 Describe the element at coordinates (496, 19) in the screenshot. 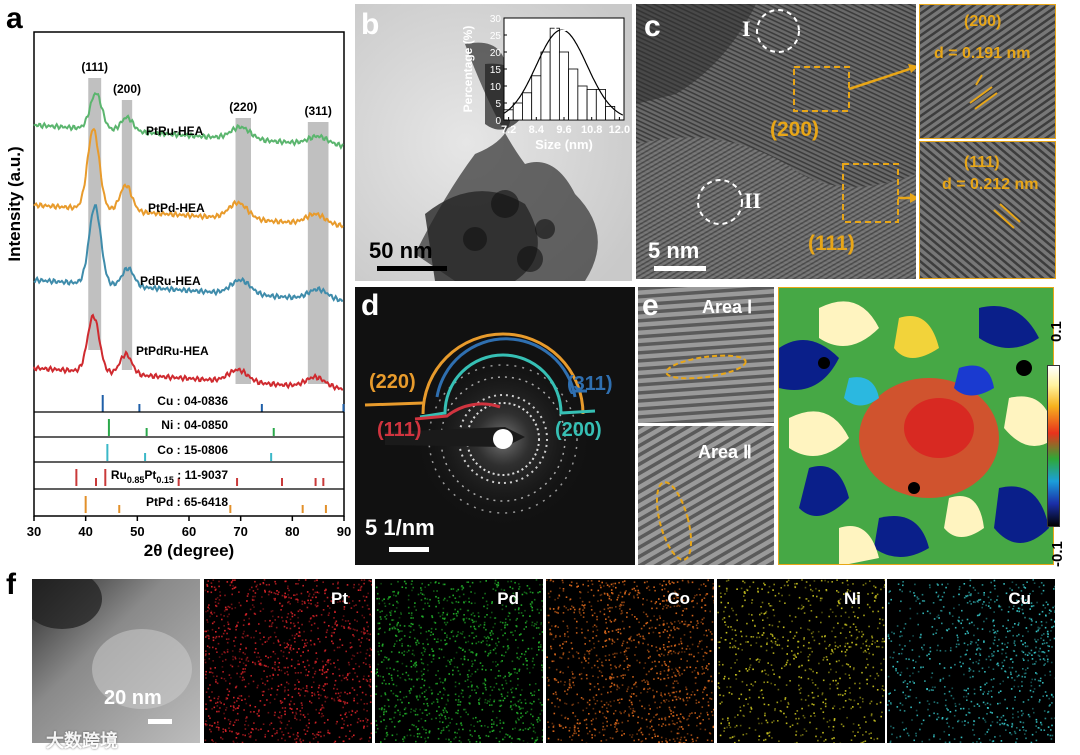

I see `inset-y-tick-label: 30` at that location.